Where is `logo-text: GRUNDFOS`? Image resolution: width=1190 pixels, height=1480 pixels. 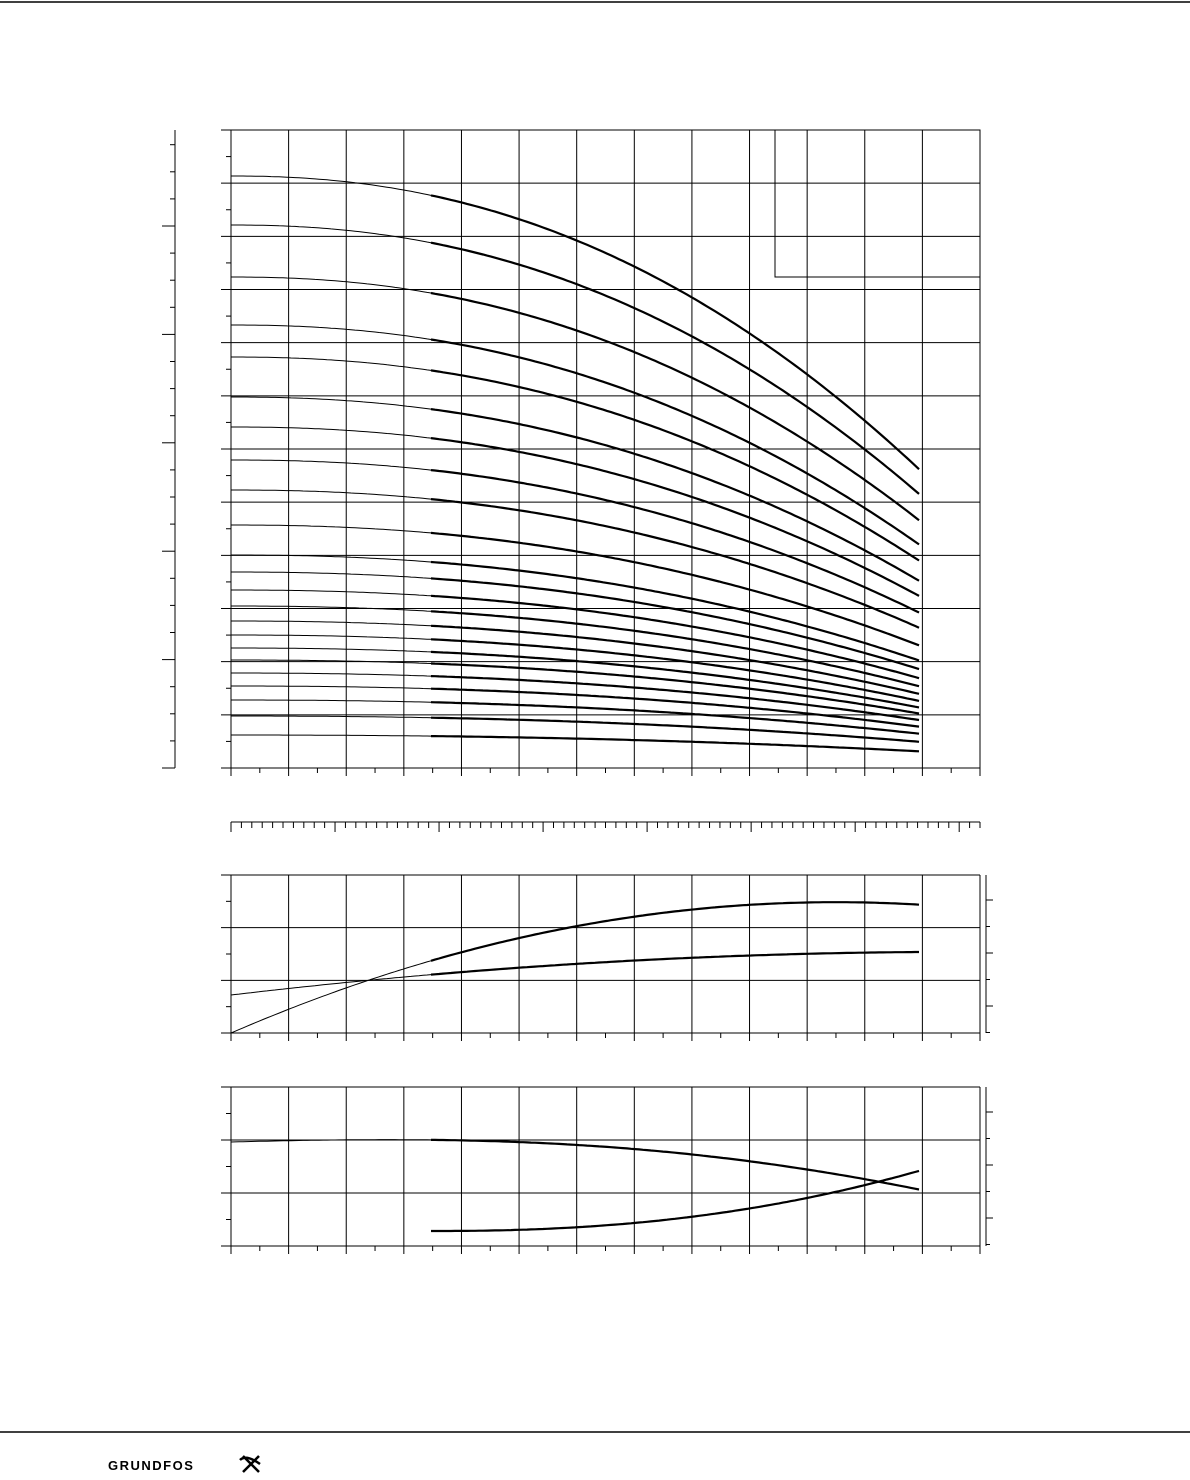
logo-text: GRUNDFOS is located at coordinates (151, 1465).